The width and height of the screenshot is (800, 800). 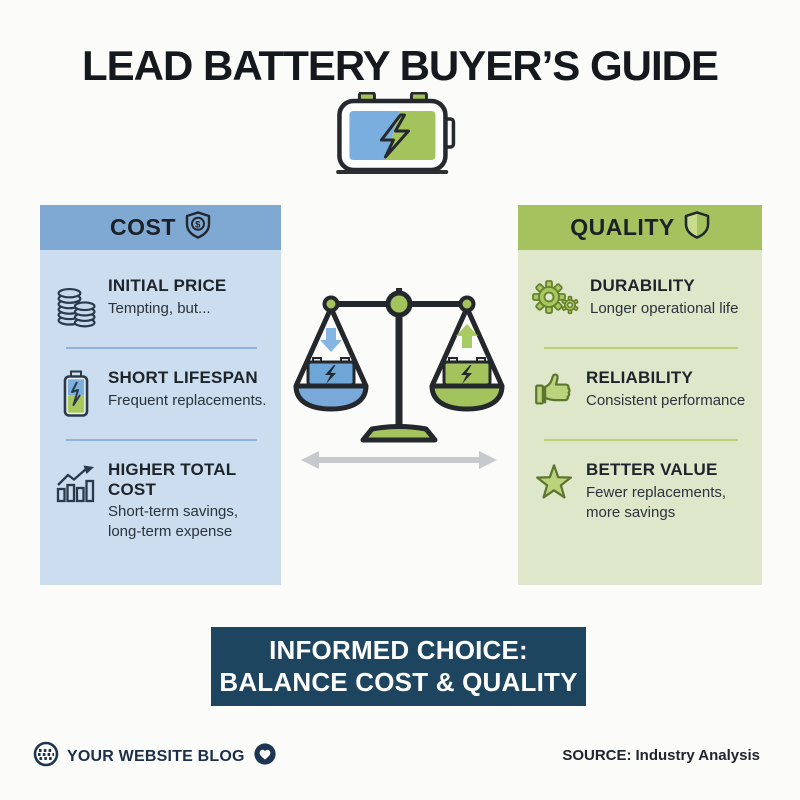 I want to click on quality-item-reliability: RELIABILITY Consistent performance, so click(x=641, y=394).